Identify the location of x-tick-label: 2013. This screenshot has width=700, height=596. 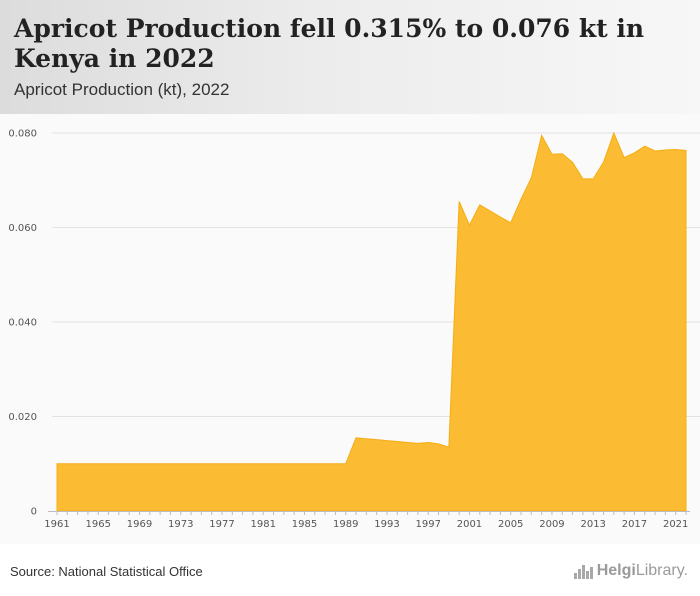
(592, 524).